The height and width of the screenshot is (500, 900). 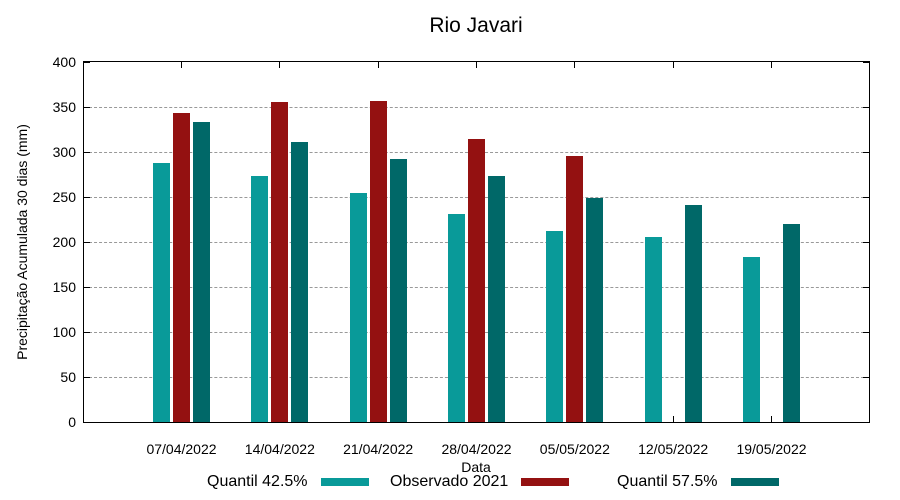 I want to click on legend-label: Observado 2021, so click(x=449, y=481).